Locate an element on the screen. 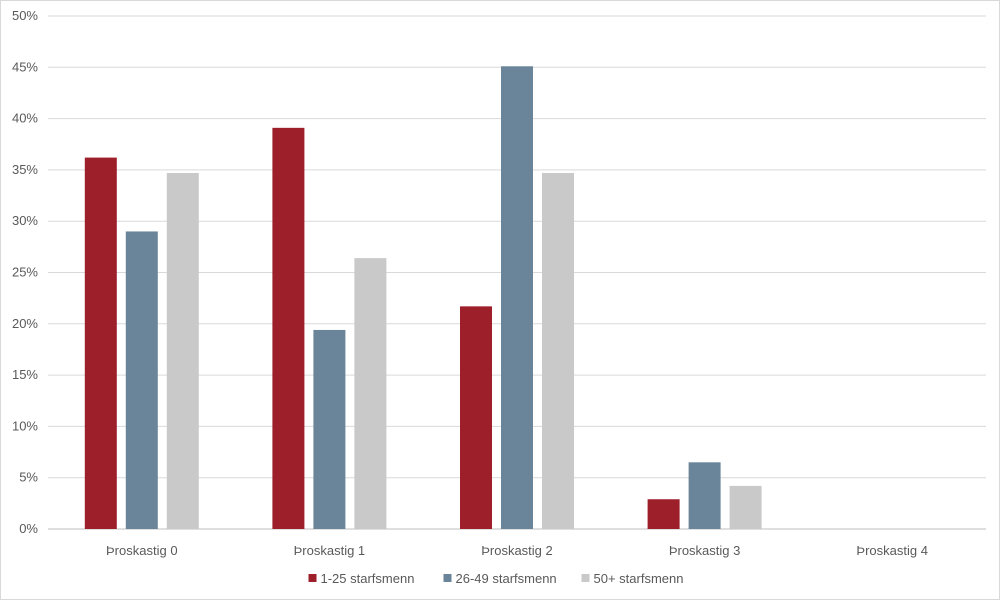 The height and width of the screenshot is (600, 1000). y-tick-label: 35% is located at coordinates (25, 169).